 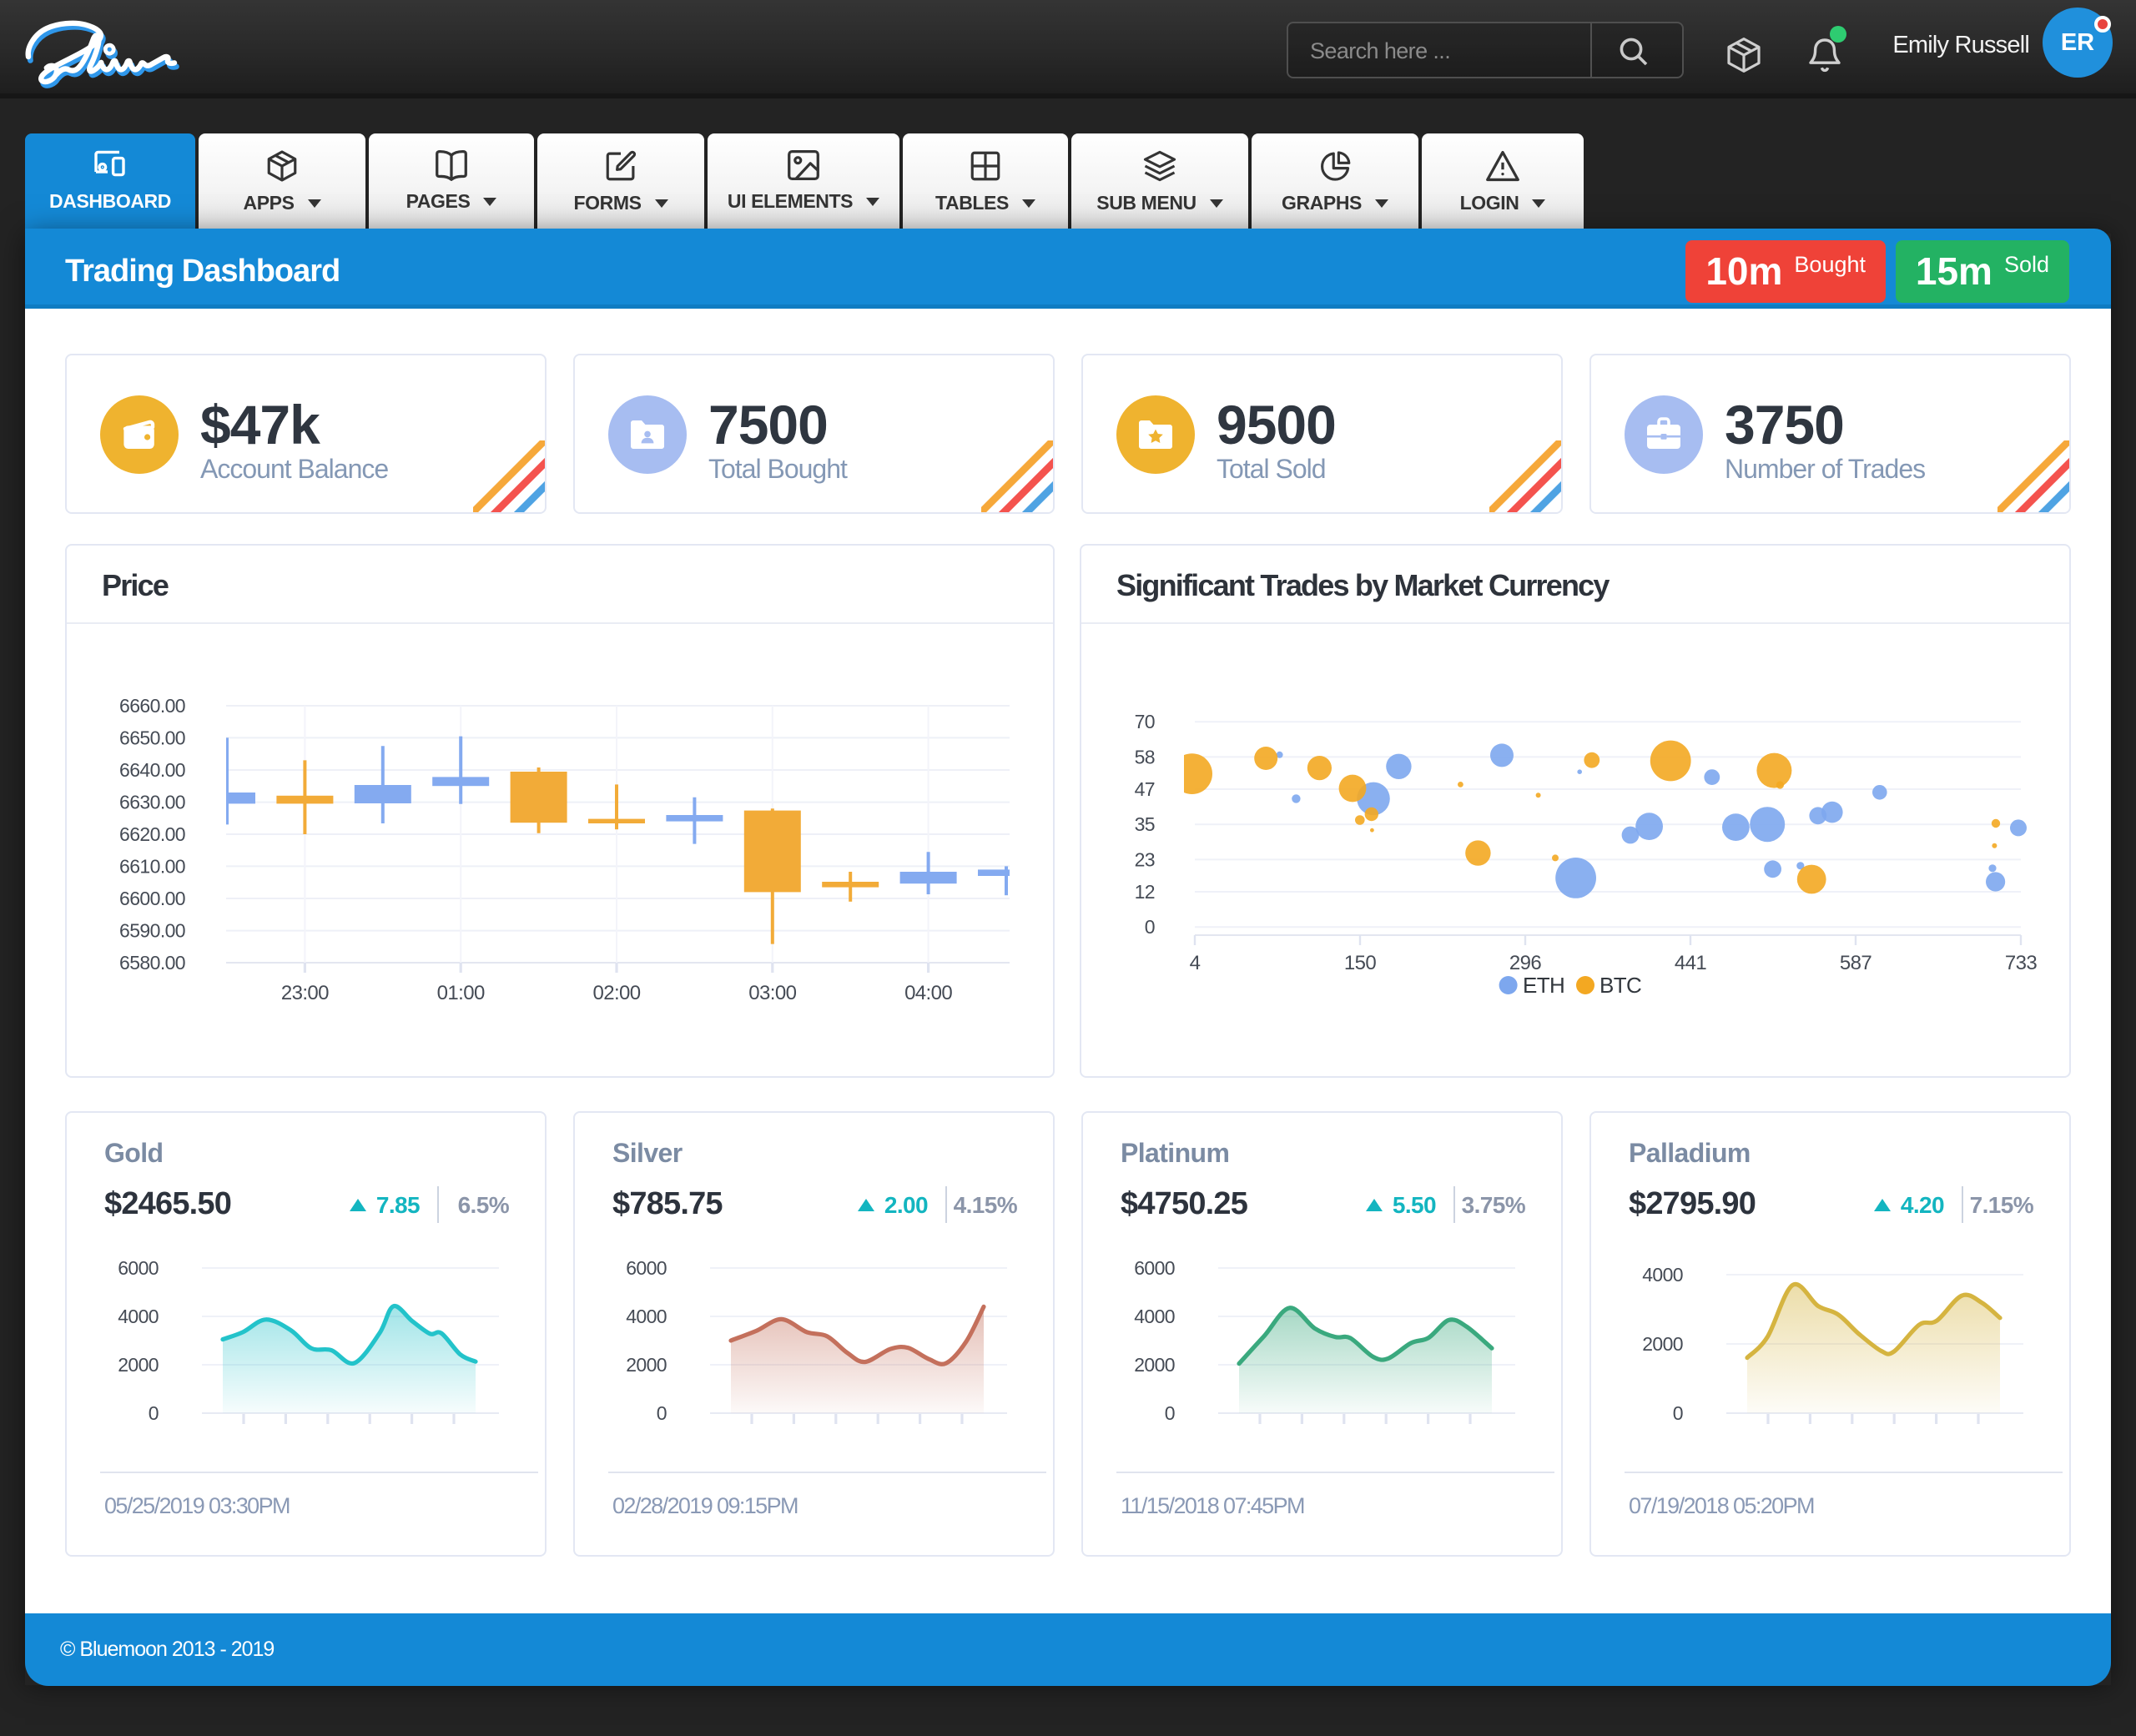 I want to click on svg-text: 441, so click(x=1690, y=963).